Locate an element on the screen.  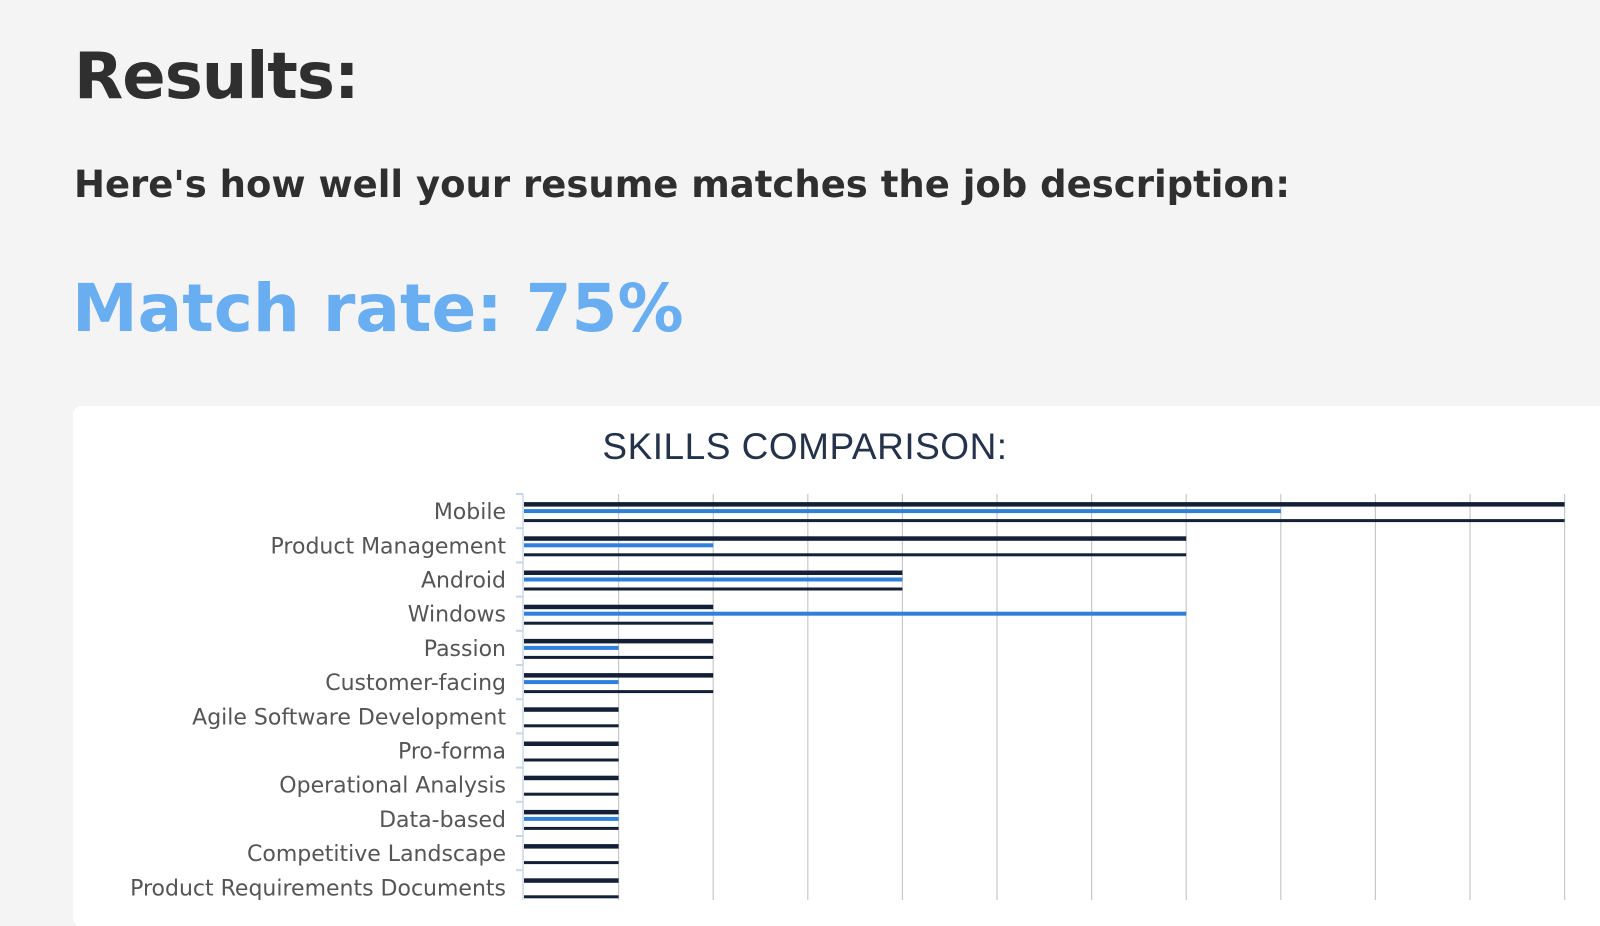
category-label: Mobile is located at coordinates (470, 512).